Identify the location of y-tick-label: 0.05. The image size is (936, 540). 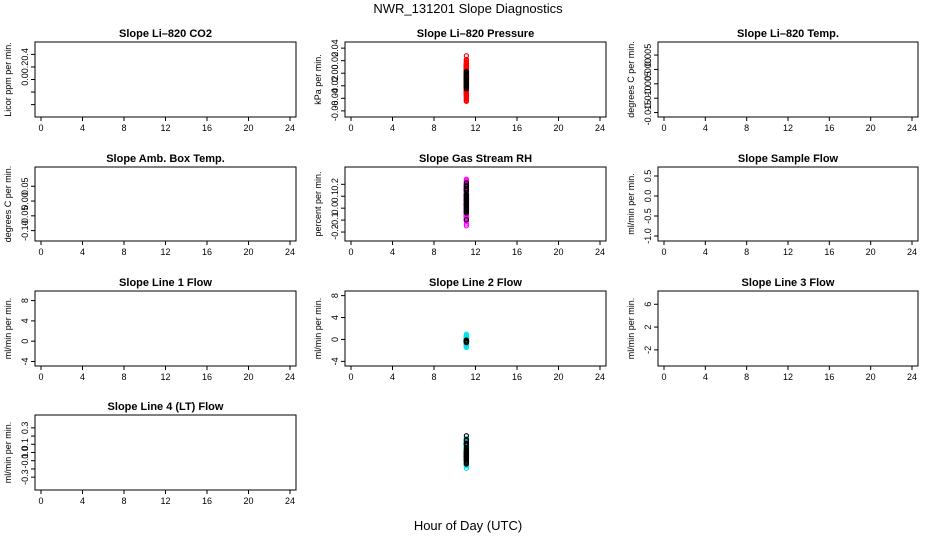
(25, 186).